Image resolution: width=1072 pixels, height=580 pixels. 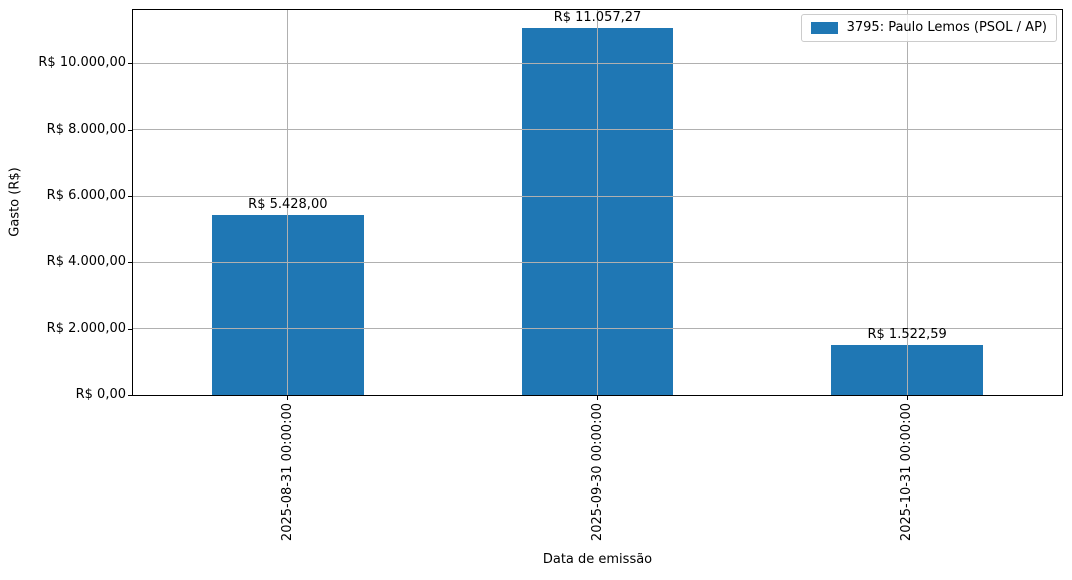 I want to click on legend-label: 3795: Paulo Lemos (PSOL / AP), so click(x=946, y=27).